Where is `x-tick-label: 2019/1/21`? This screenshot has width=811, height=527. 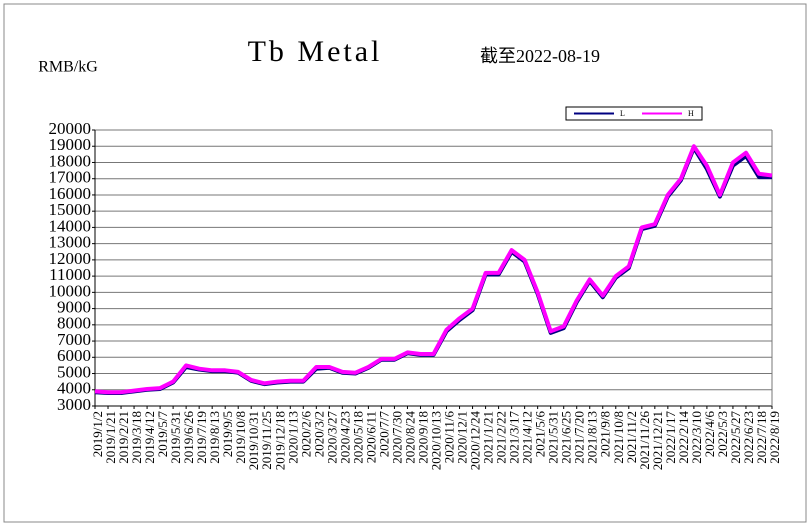 x-tick-label: 2019/1/21 is located at coordinates (110, 437).